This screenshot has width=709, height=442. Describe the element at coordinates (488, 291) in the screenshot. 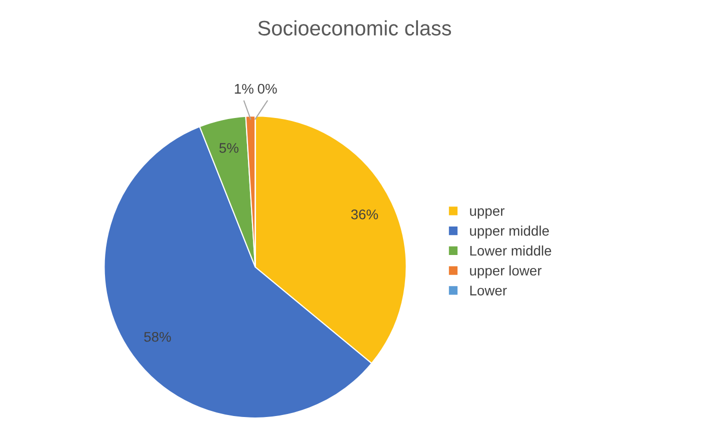

I see `legend-label: Lower` at that location.